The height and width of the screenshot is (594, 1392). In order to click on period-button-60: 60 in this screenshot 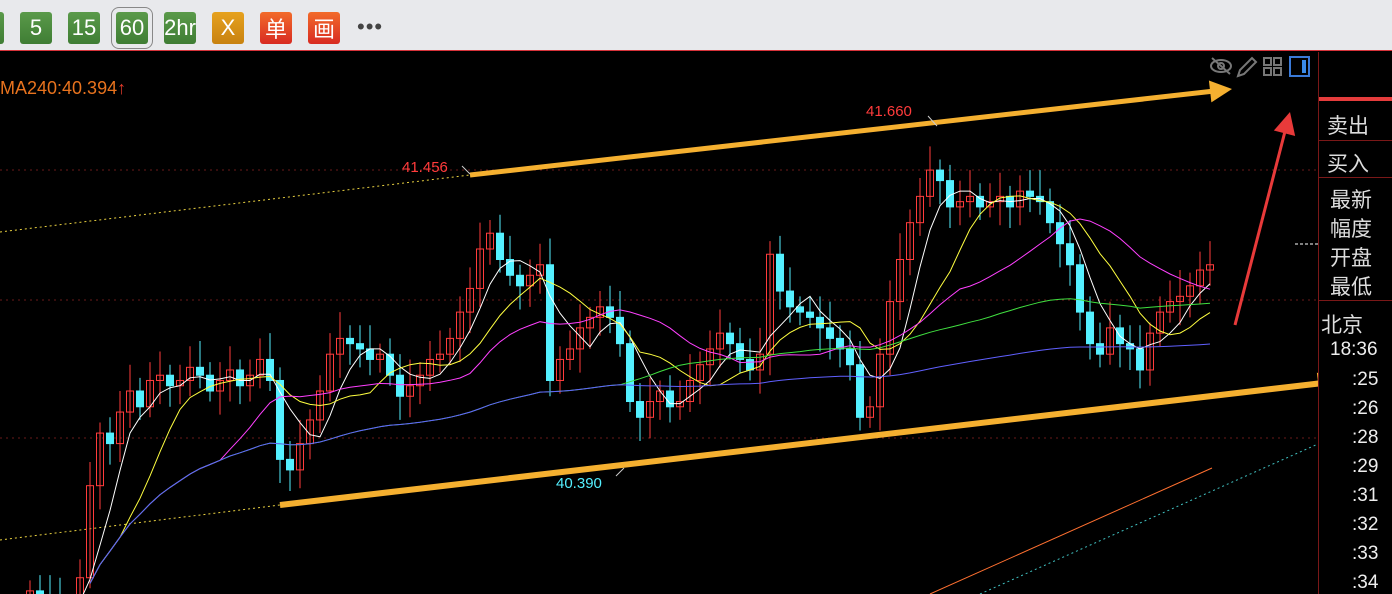, I will do `click(132, 28)`.